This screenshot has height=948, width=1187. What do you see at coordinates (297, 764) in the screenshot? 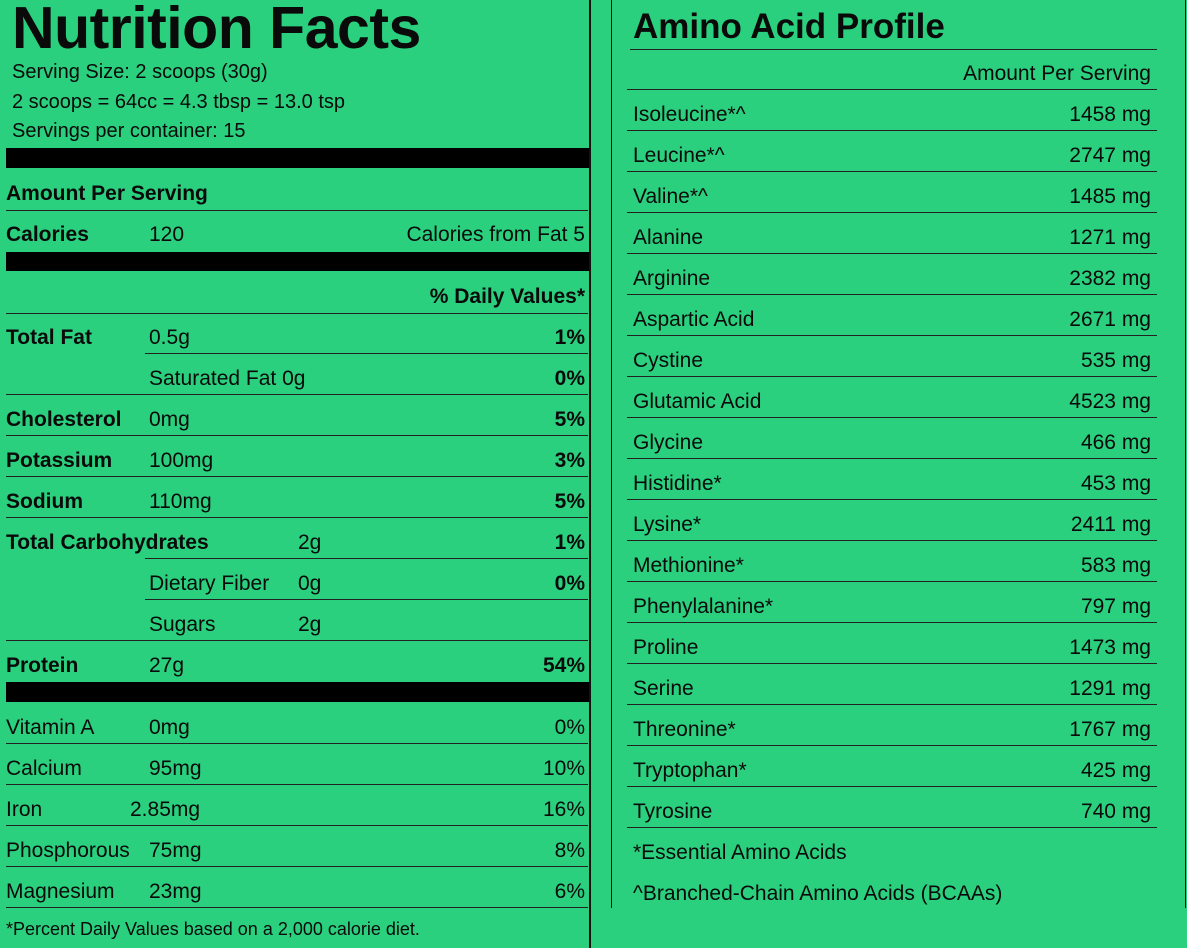
I see `mineral-row: Calcium 95mg 10%` at bounding box center [297, 764].